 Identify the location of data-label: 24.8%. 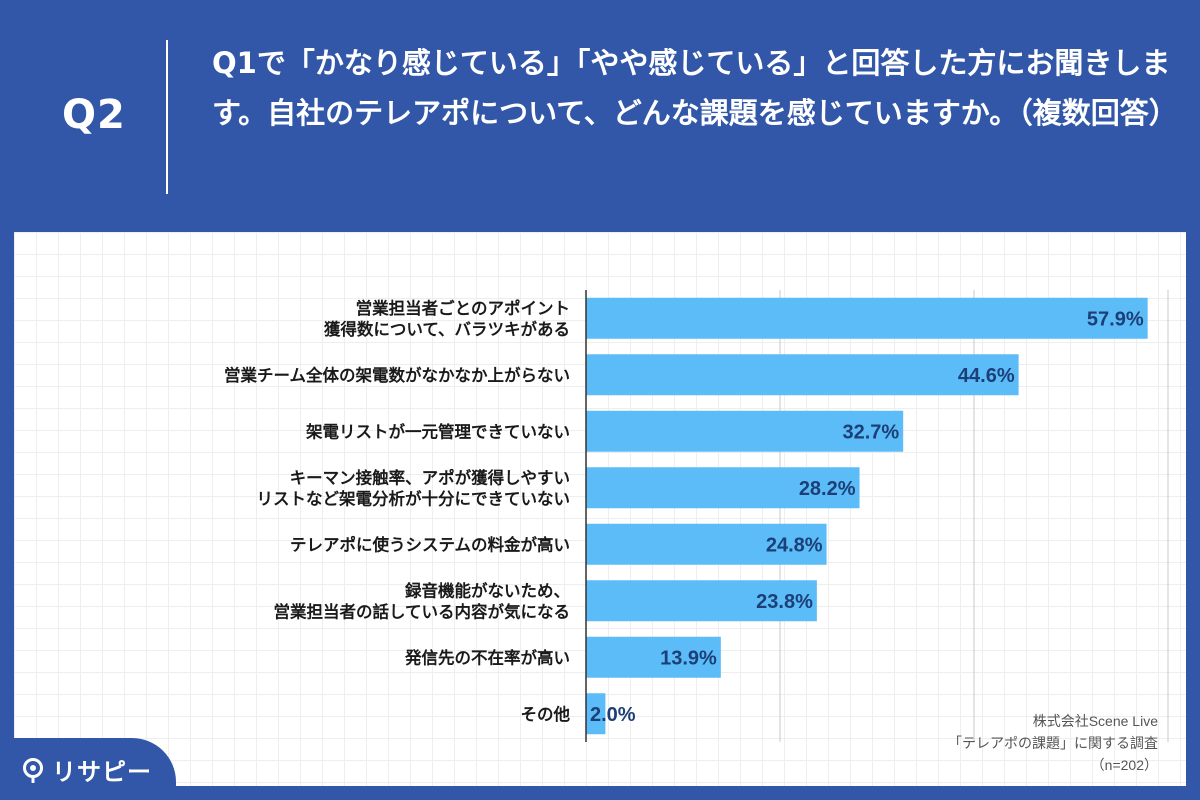
(794, 545).